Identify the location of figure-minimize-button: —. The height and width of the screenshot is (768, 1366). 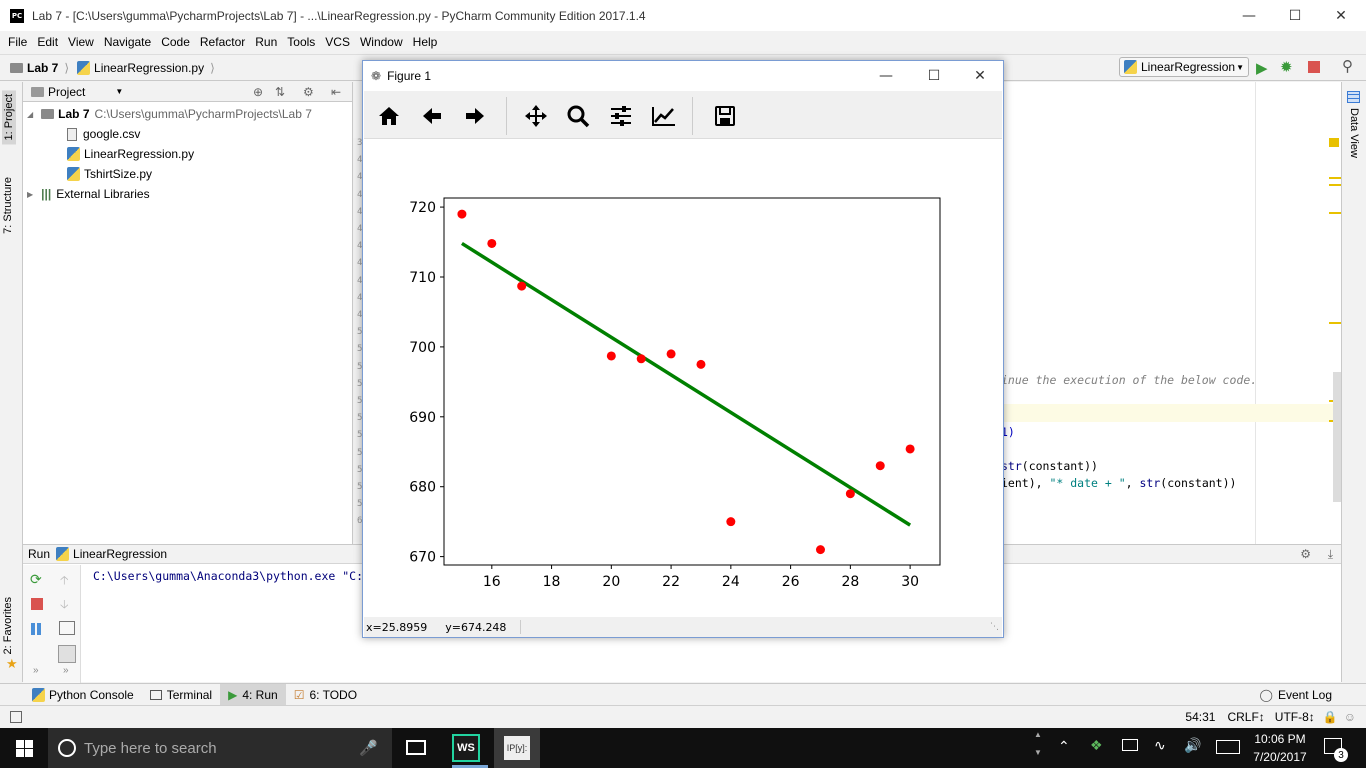
(886, 76).